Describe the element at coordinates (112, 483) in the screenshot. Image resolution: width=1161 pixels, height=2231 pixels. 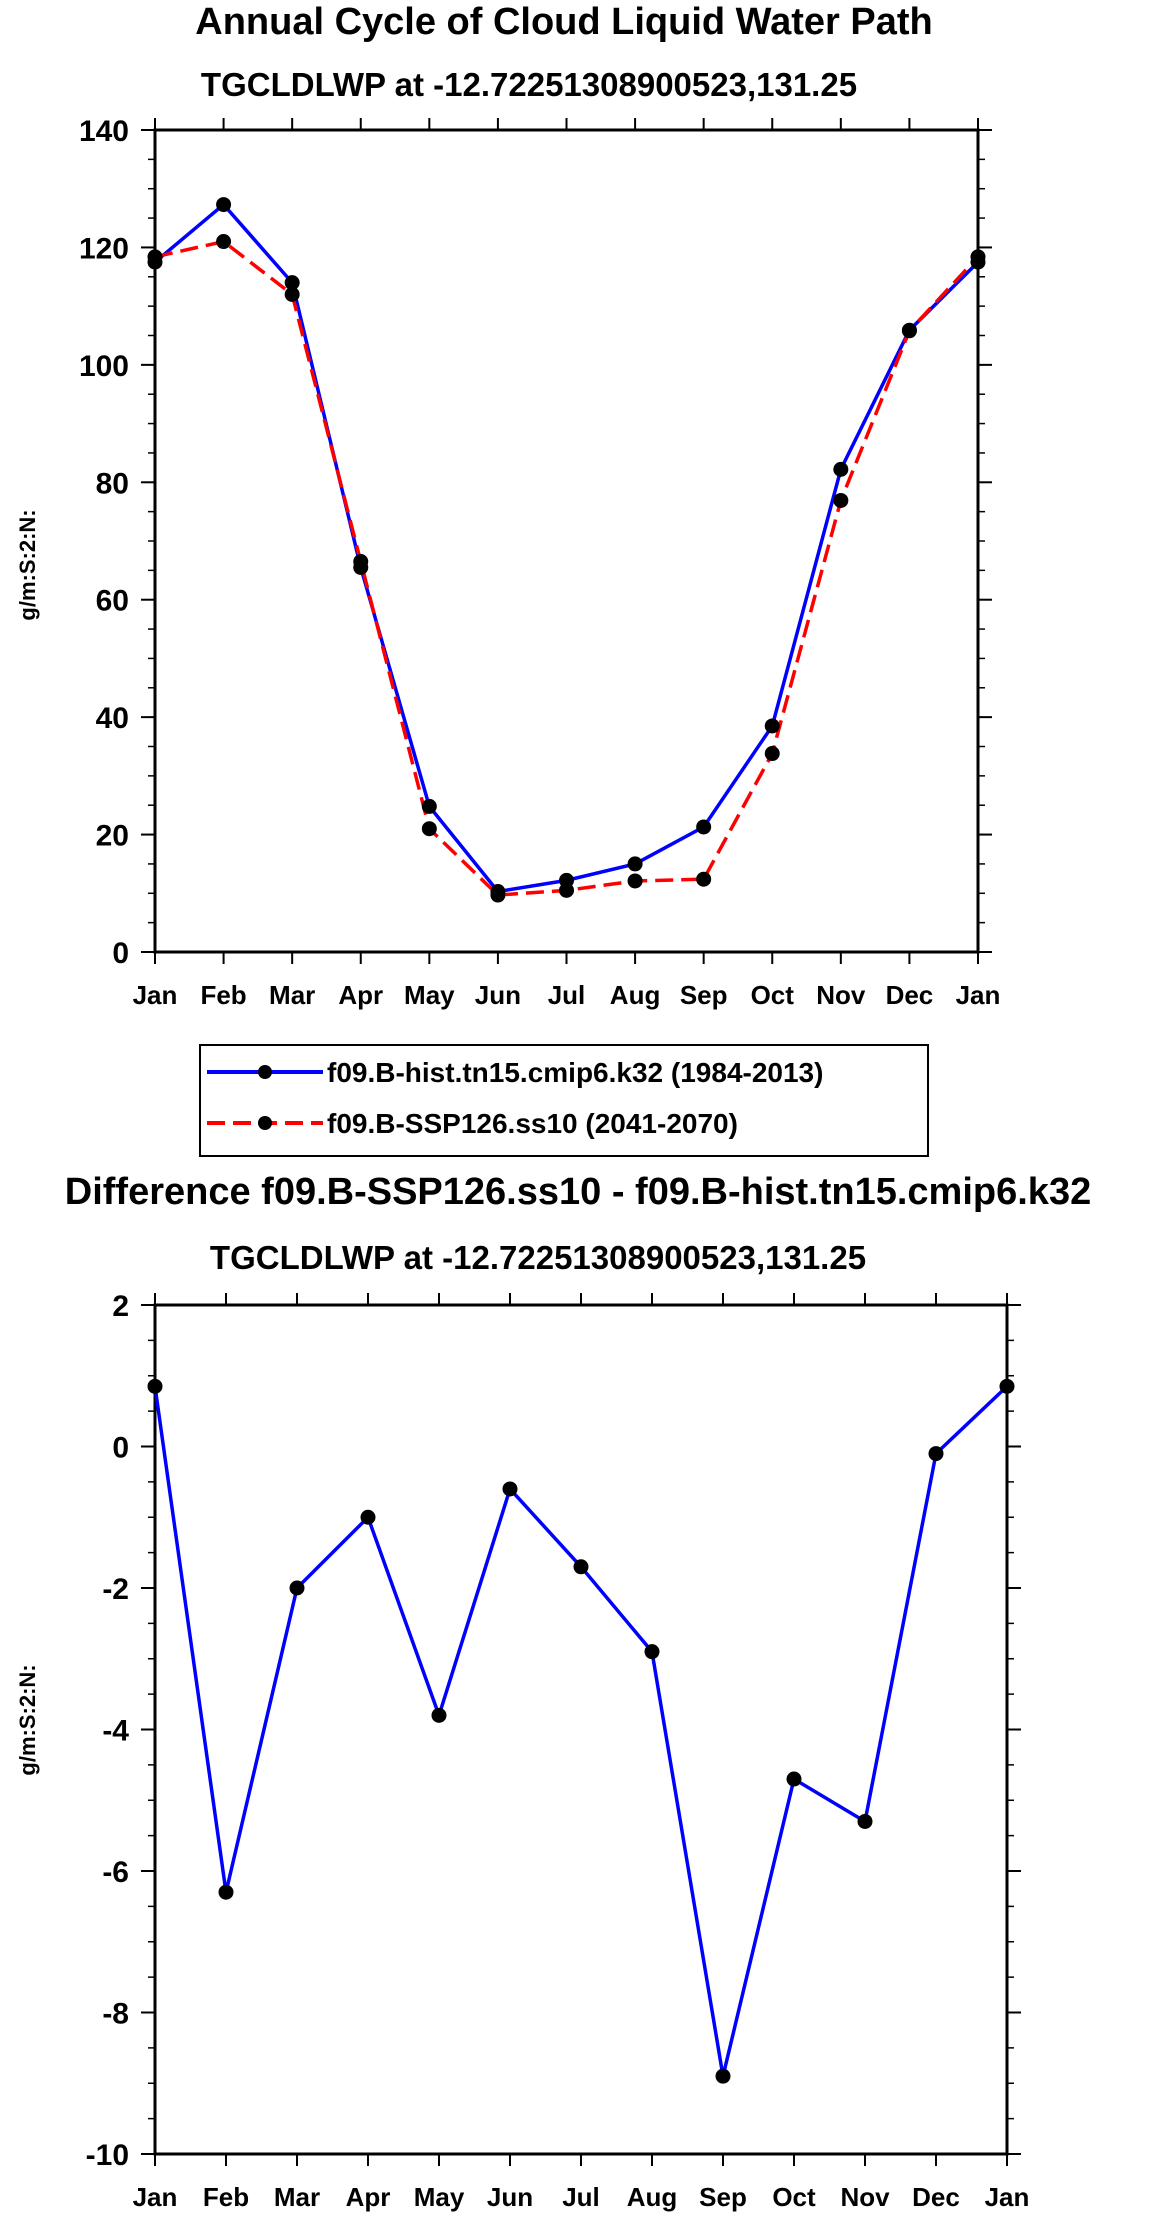
I see `y-tick-label: 80` at that location.